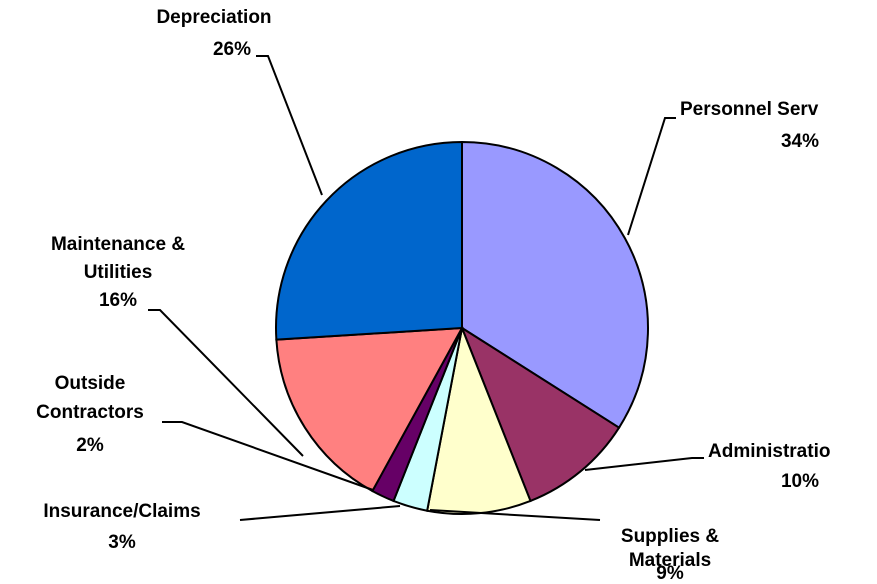  I want to click on slice-label: Maintenance & Utilities, so click(118, 258).